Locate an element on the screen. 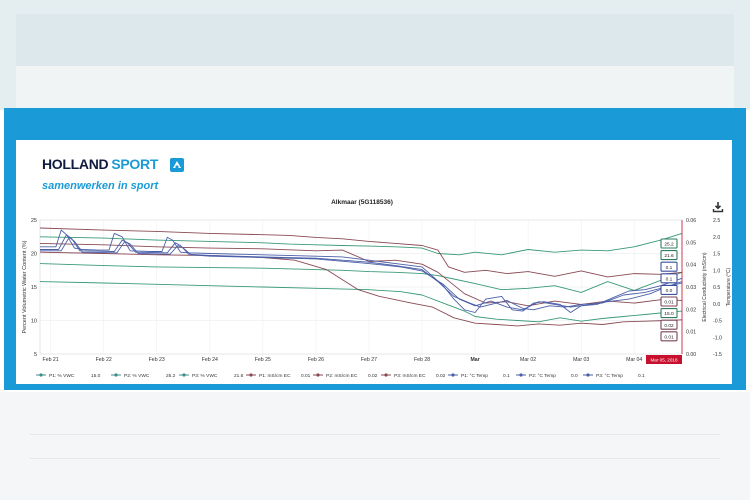  y-left-tick-label: 25 is located at coordinates (34, 221).